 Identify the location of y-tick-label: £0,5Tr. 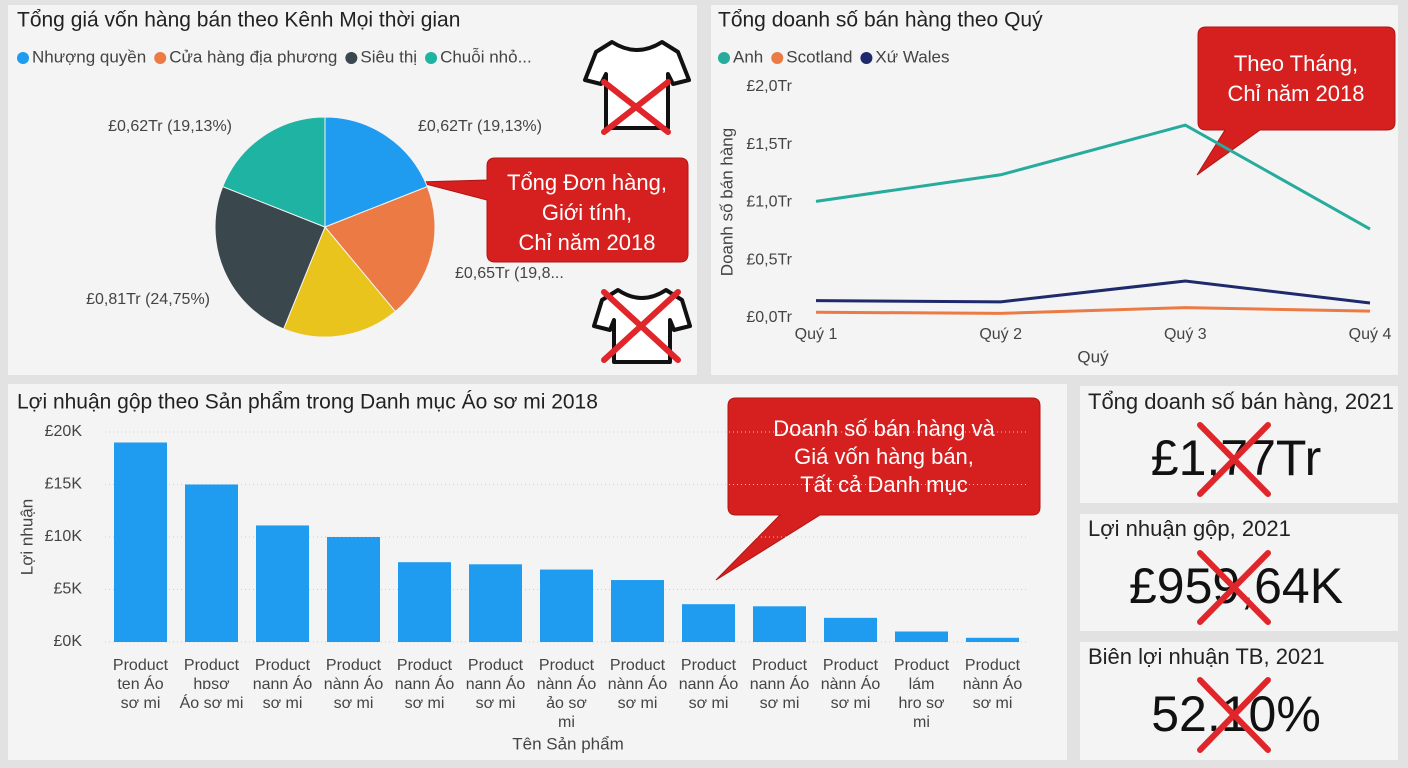
(769, 259).